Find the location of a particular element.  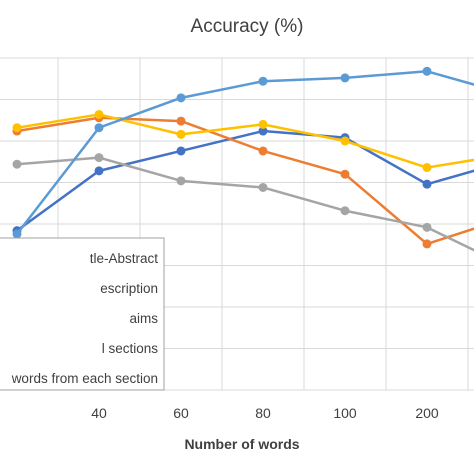

legend-label: escription is located at coordinates (129, 288).